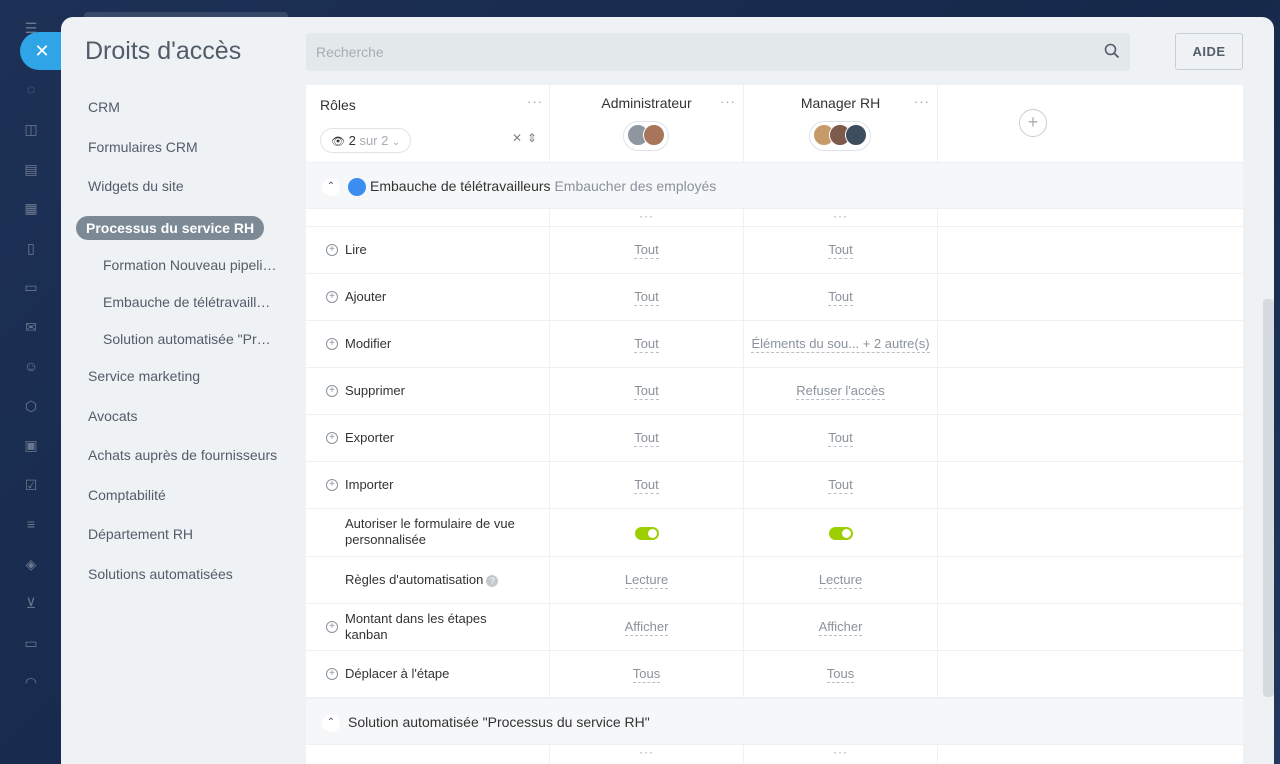 The width and height of the screenshot is (1280, 764). What do you see at coordinates (366, 140) in the screenshot?
I see `view-selector: 👁︎ 2 sur 2 ⌄` at bounding box center [366, 140].